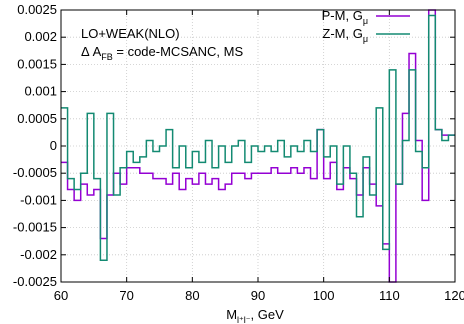 The width and height of the screenshot is (464, 324). What do you see at coordinates (37, 9) in the screenshot?
I see `y-tick-label: 0.0025` at bounding box center [37, 9].